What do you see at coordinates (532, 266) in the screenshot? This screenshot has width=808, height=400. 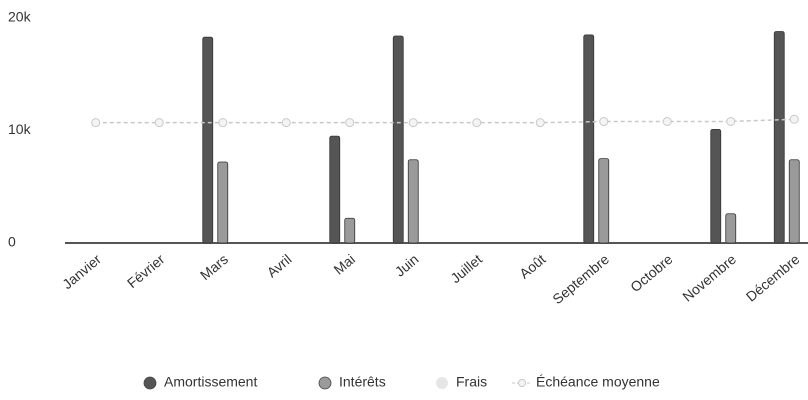 I see `x-tick-label: Août` at bounding box center [532, 266].